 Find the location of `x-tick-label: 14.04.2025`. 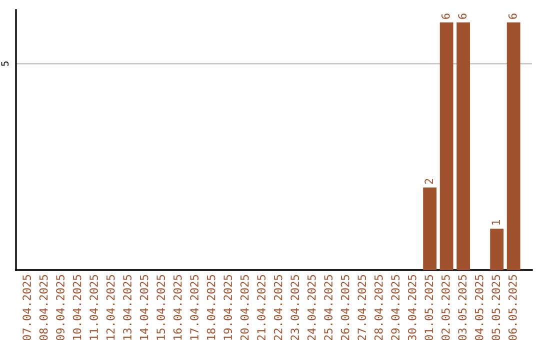

x-tick-label: 14.04.2025 is located at coordinates (144, 307).